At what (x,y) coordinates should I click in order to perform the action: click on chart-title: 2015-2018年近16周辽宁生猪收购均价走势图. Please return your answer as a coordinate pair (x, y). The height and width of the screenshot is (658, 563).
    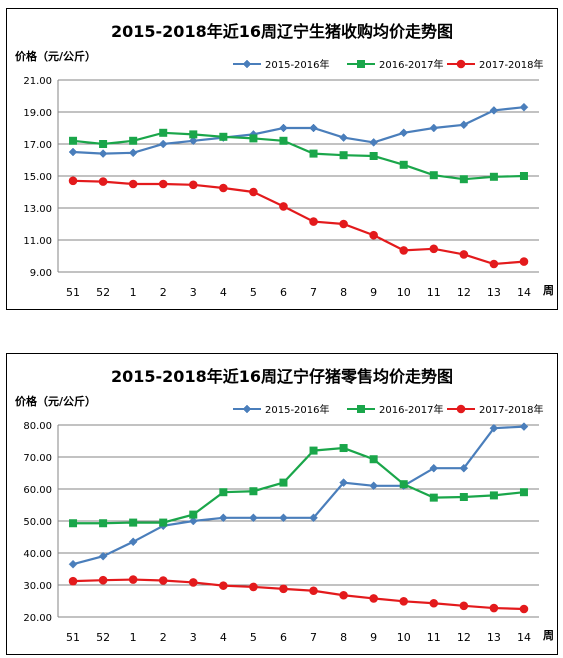
    Looking at the image, I should click on (282, 31).